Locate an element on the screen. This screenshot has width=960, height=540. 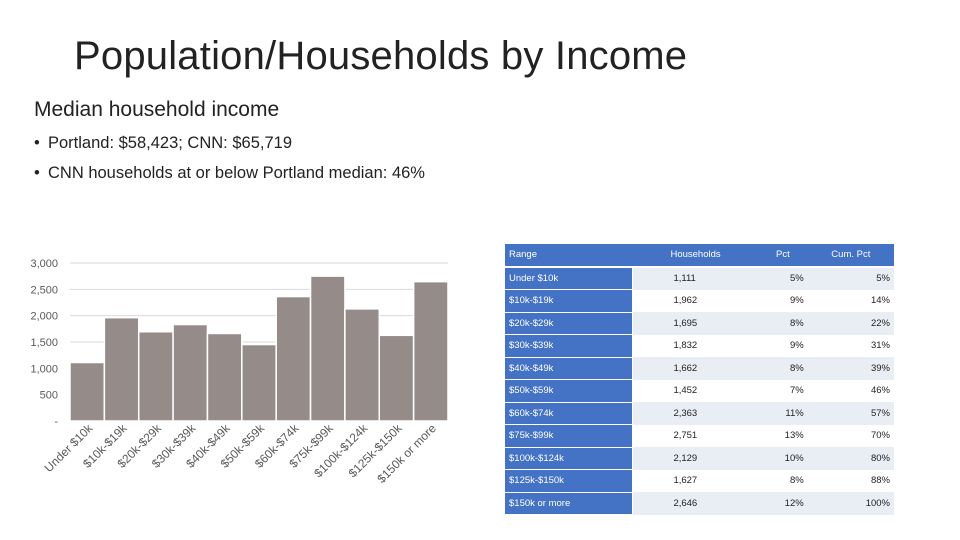
table-row: $50k-$59k 1,452 7% 46% is located at coordinates (699, 391).